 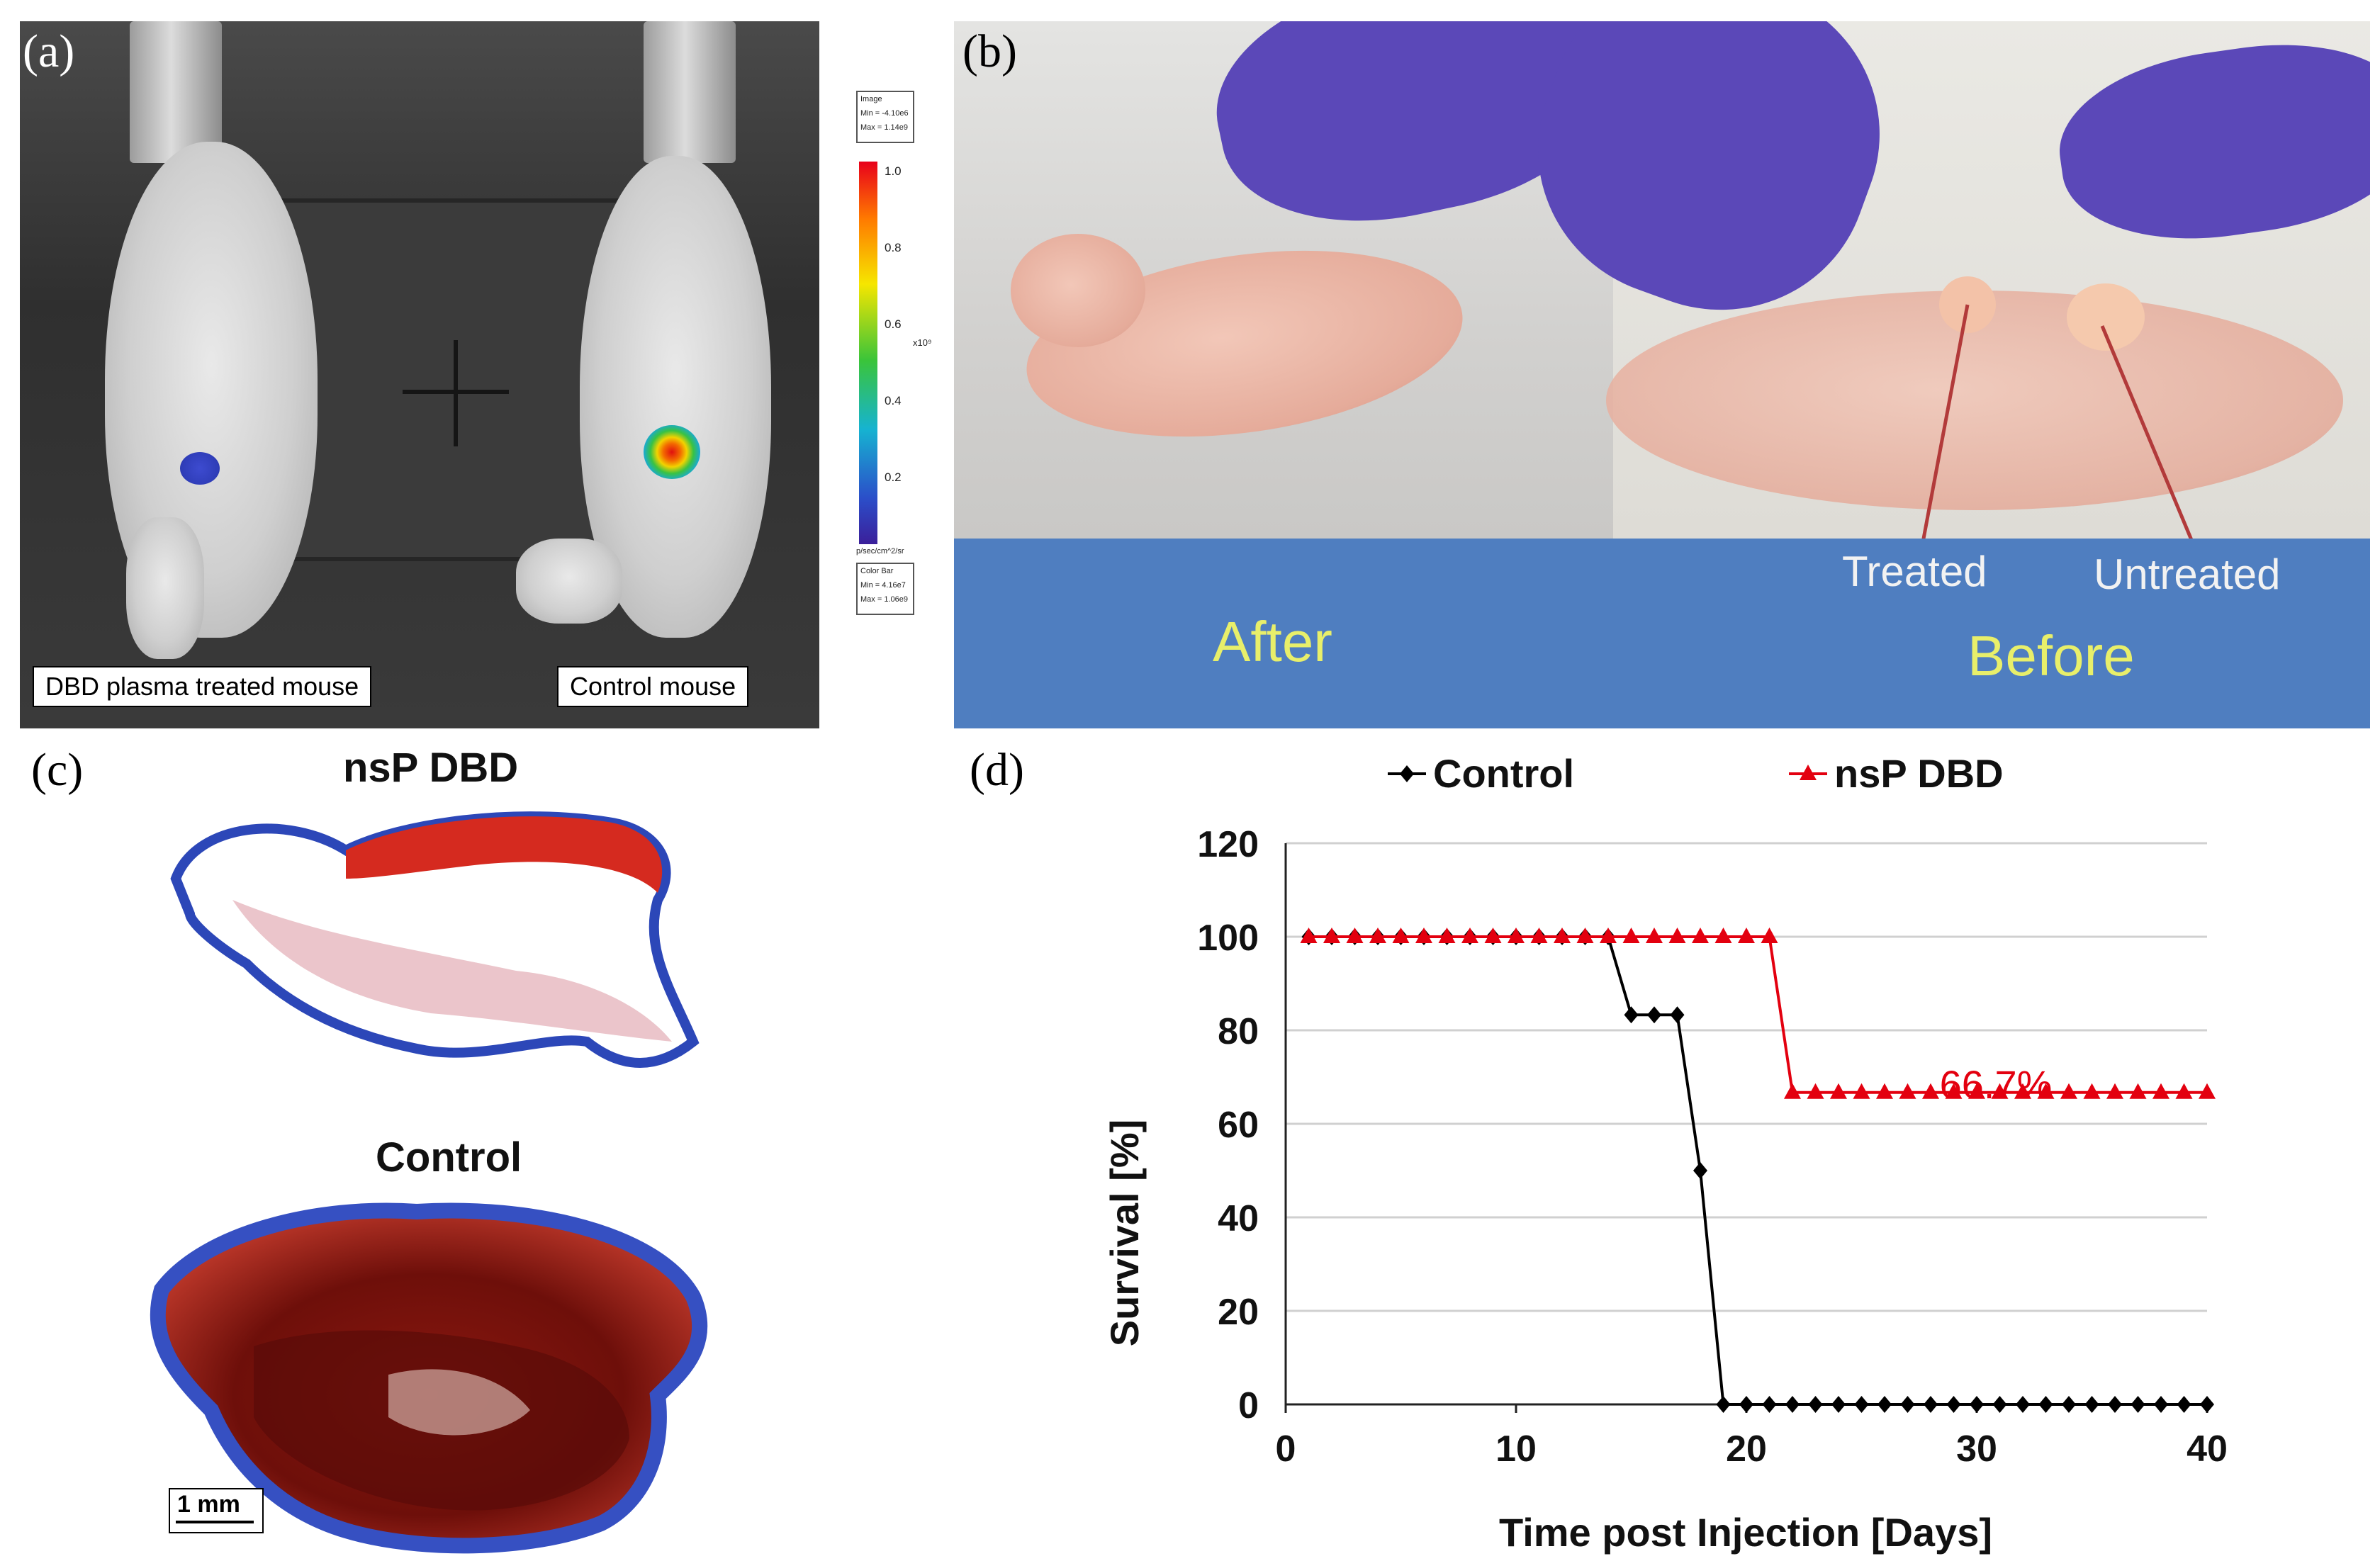 I want to click on control-luminescence-spot, so click(x=672, y=452).